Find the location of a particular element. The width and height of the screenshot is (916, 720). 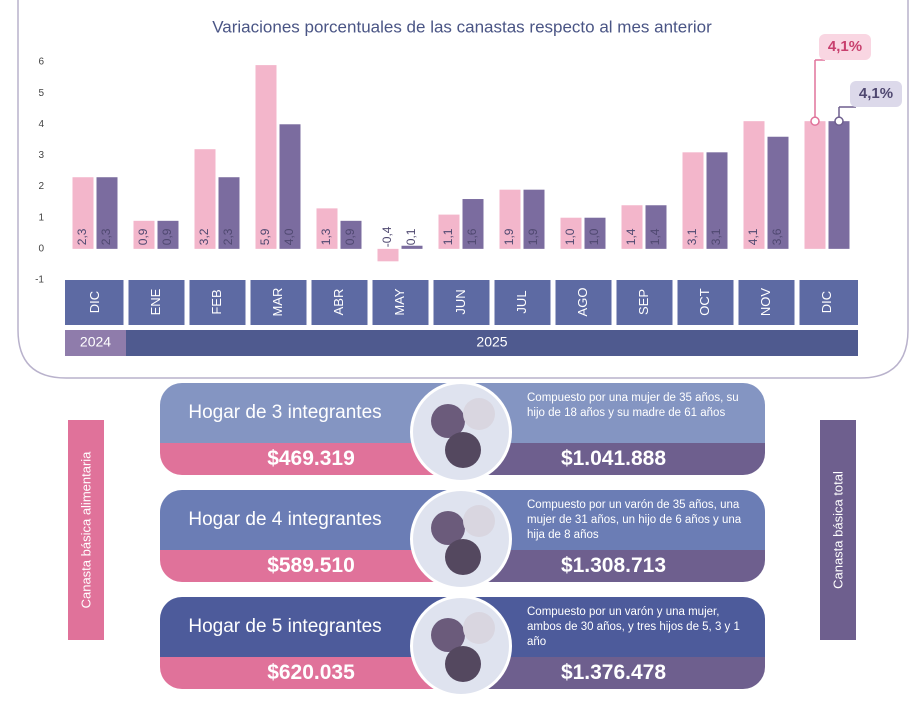

x-tick-label: MAR is located at coordinates (277, 302).